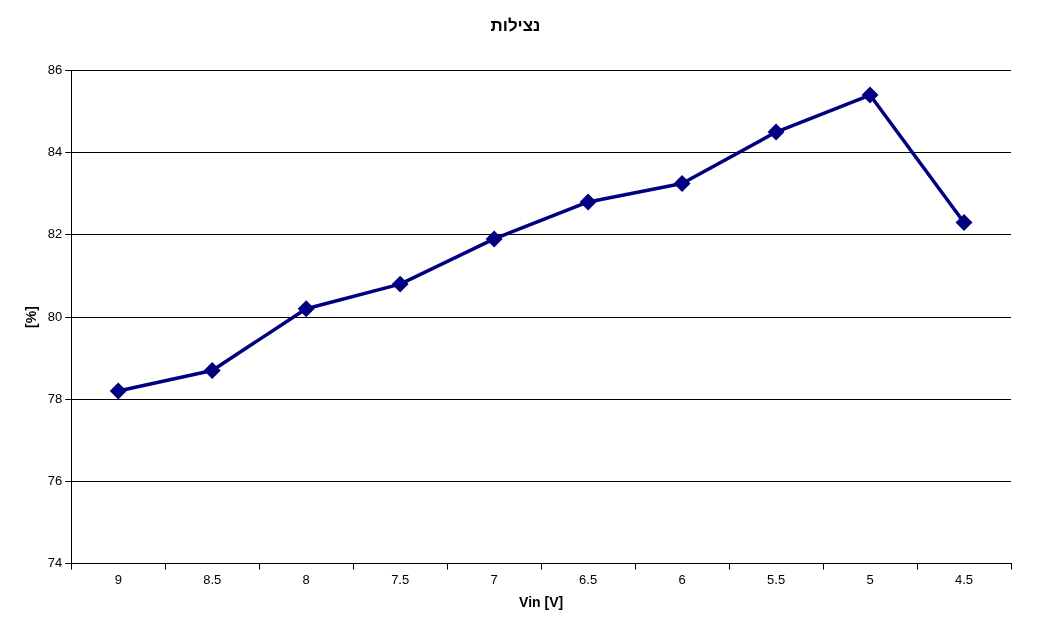 The width and height of the screenshot is (1039, 624). Describe the element at coordinates (588, 579) in the screenshot. I see `x-tick-label: 6.5` at that location.